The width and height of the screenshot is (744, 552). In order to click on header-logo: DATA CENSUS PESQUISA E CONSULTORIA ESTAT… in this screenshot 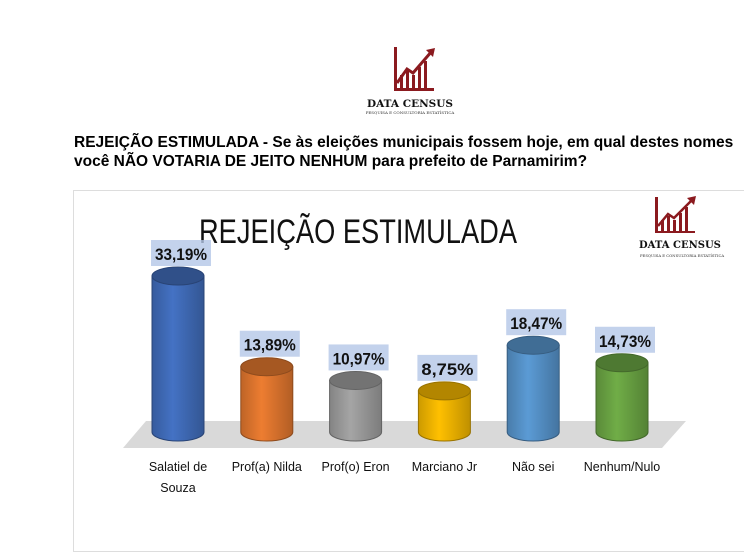, I will do `click(410, 80)`.